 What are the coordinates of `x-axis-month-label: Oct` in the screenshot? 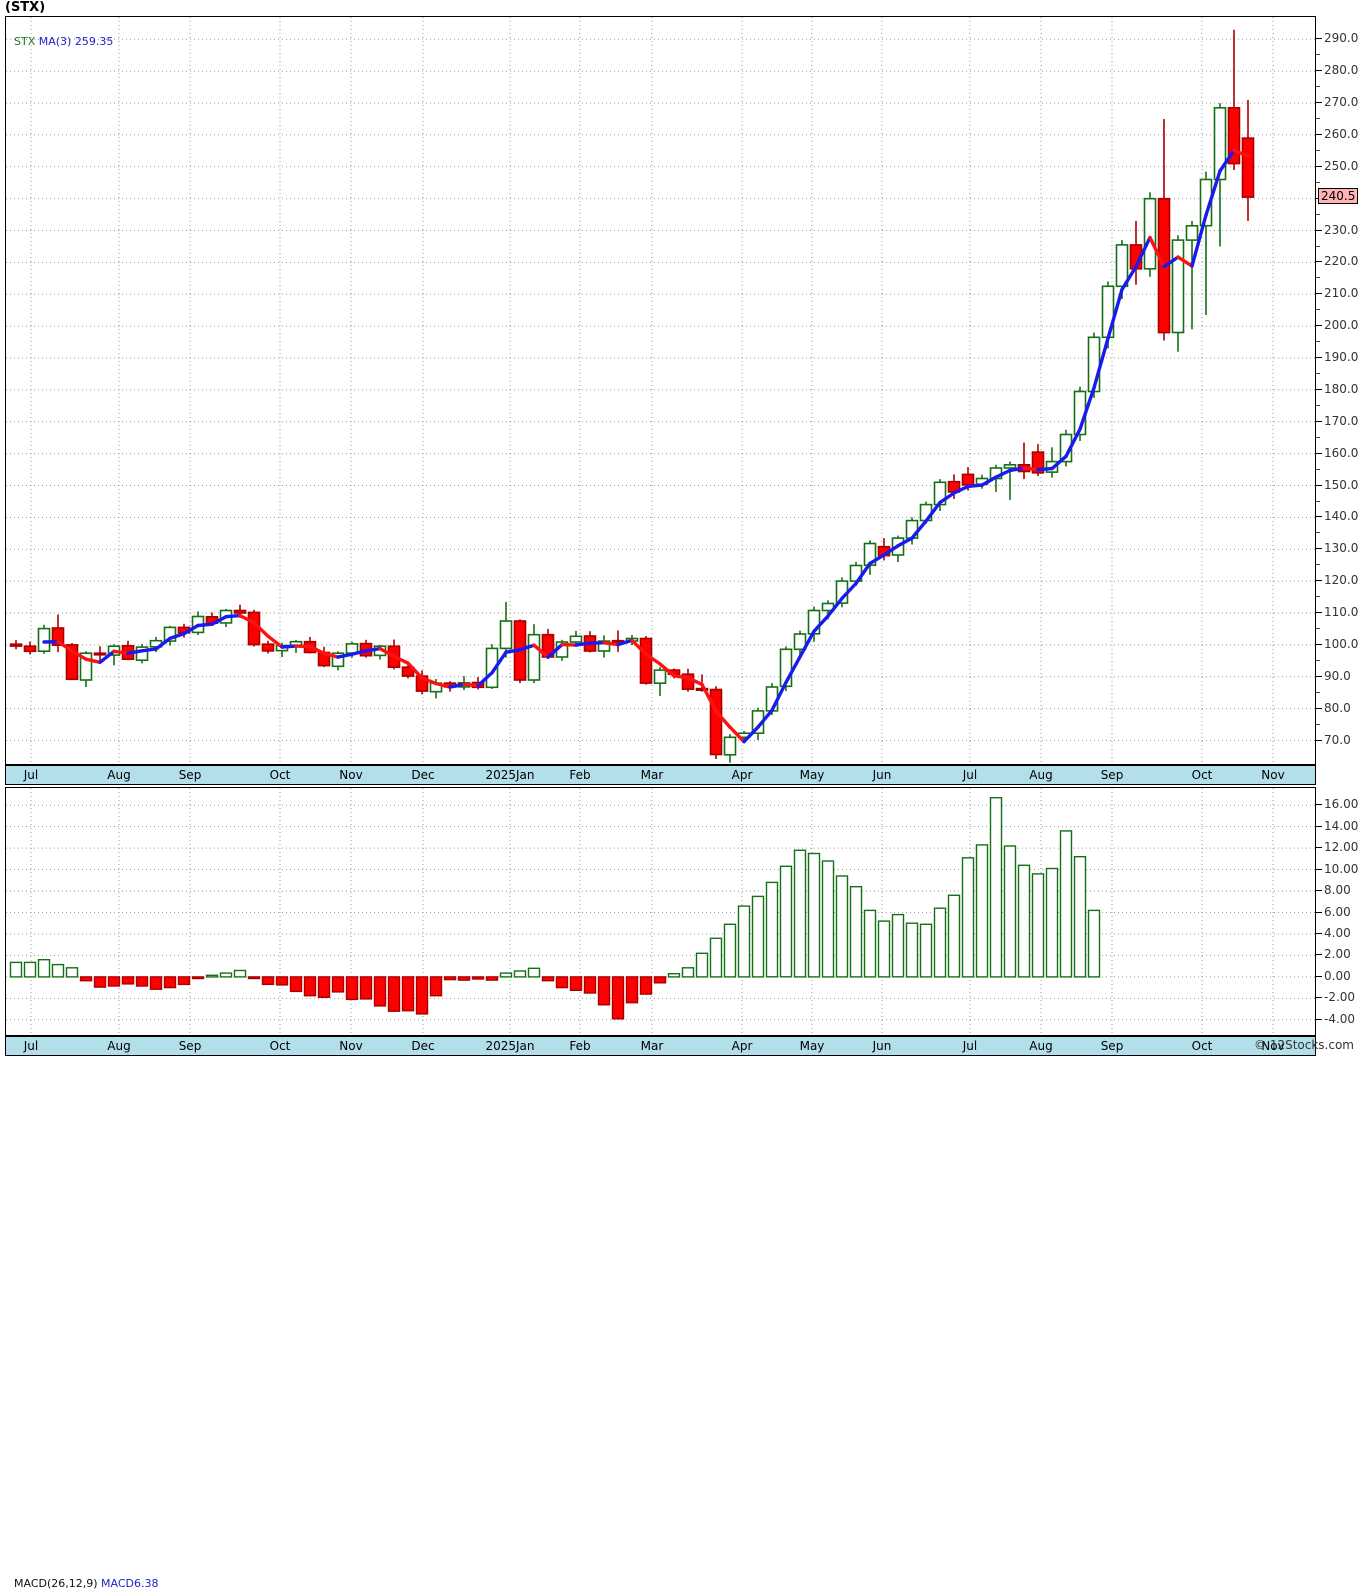 It's located at (1202, 1046).